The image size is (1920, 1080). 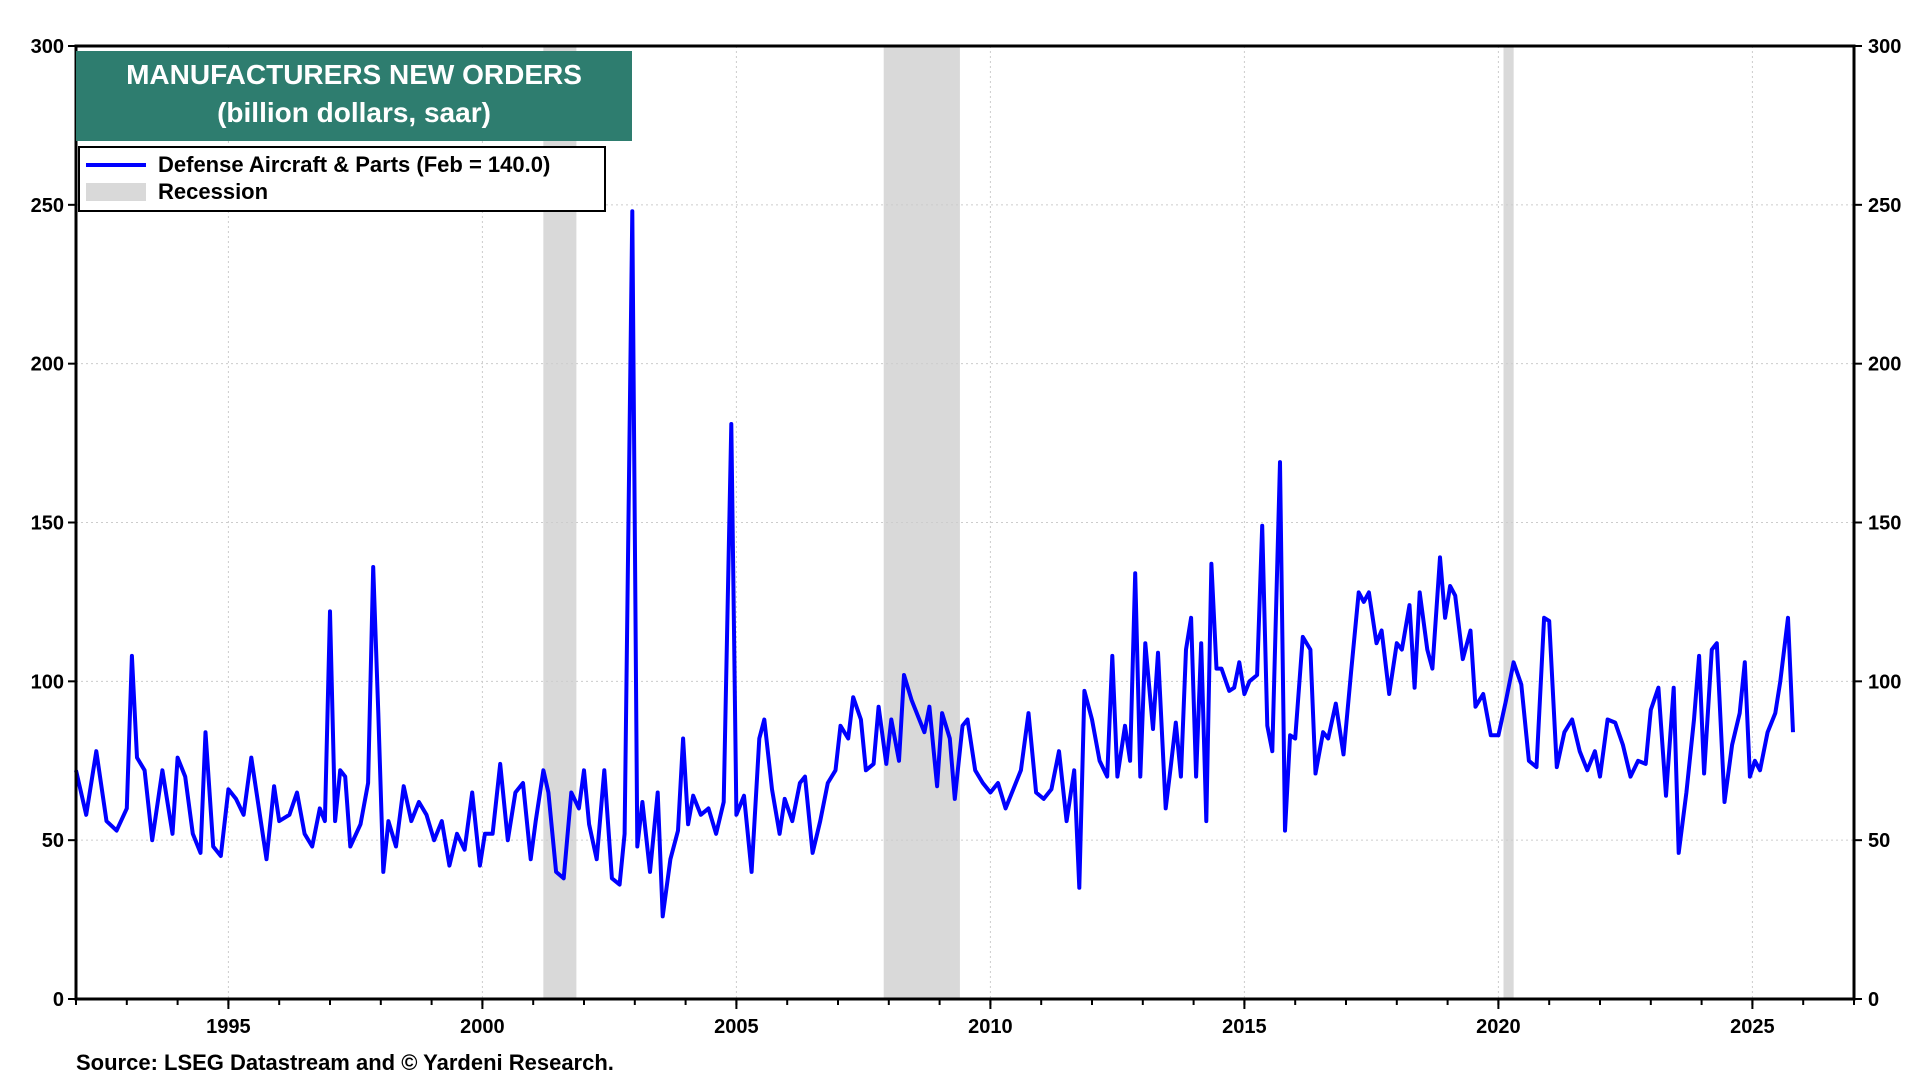 I want to click on x-tick-label: 2010, so click(x=990, y=1027).